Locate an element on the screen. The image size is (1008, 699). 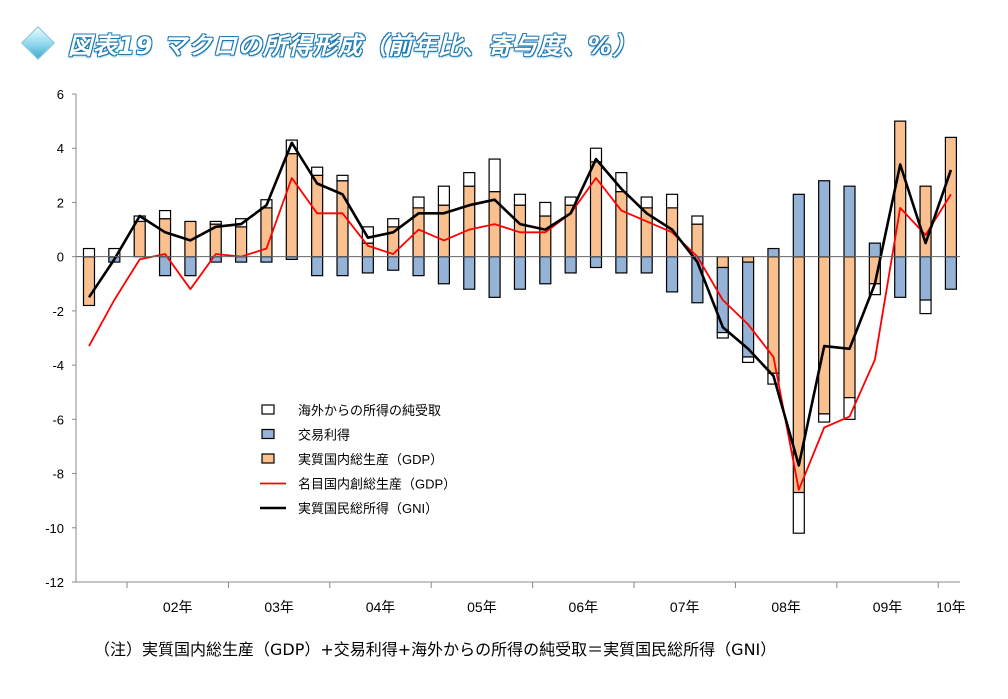
legend-label: 実質国民総所得（GNI） is located at coordinates (368, 508).